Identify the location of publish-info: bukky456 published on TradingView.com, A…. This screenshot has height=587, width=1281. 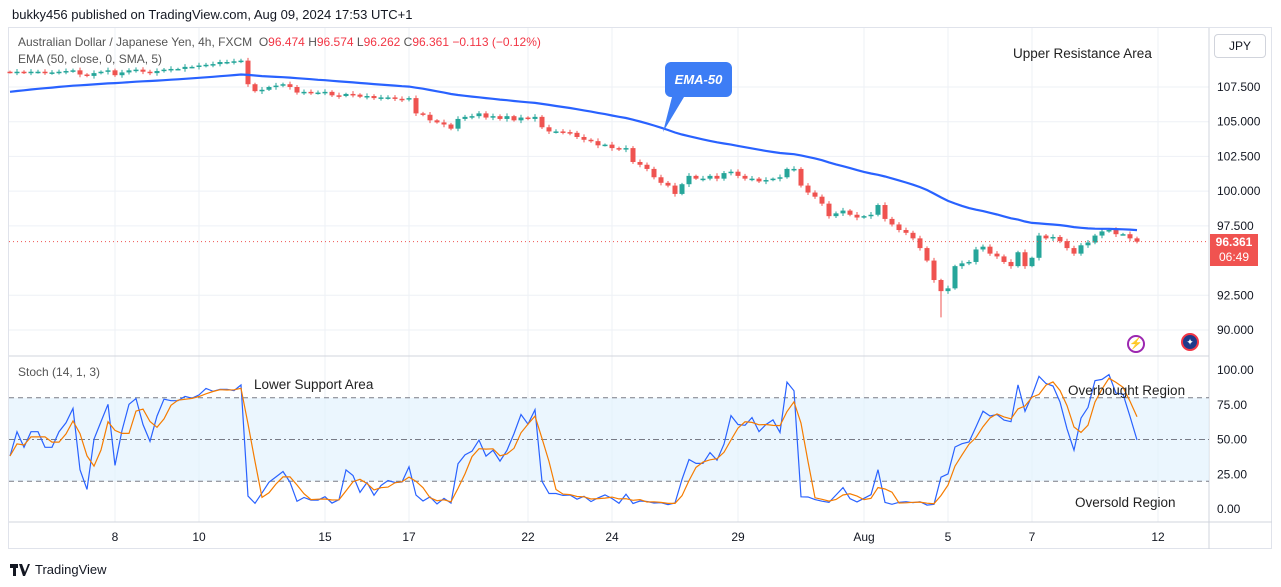
(212, 14).